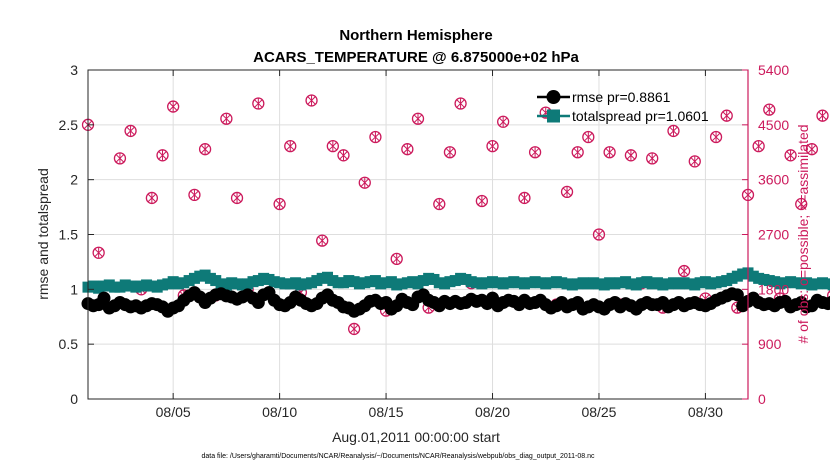  What do you see at coordinates (74, 70) in the screenshot?
I see `y-tick-label: 3` at bounding box center [74, 70].